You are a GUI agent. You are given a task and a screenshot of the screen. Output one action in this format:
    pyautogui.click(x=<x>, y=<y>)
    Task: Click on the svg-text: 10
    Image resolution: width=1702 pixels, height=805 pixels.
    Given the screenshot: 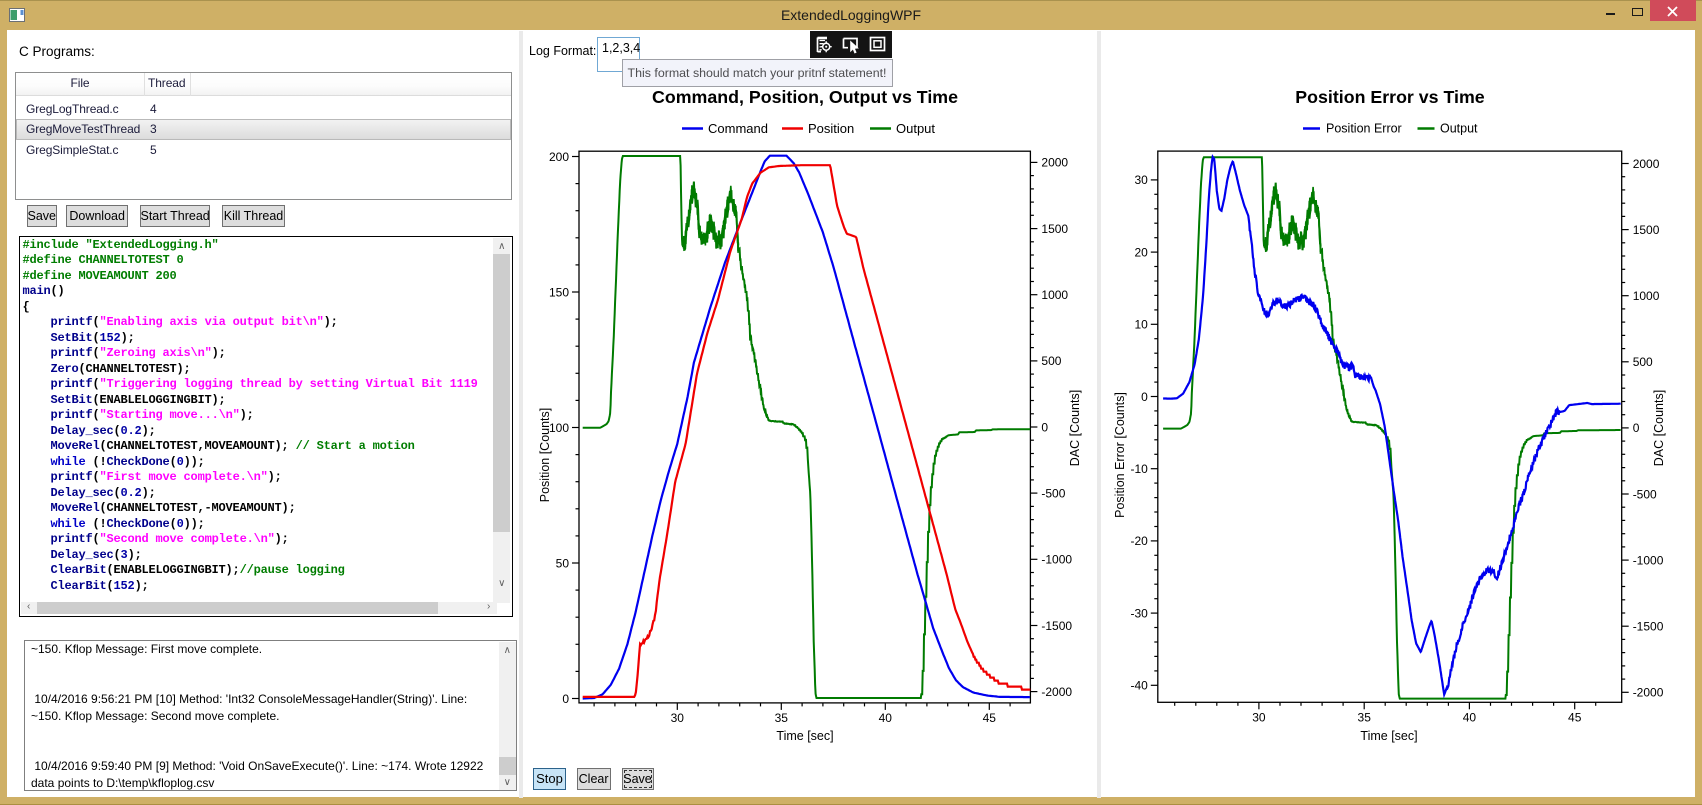 What is the action you would take?
    pyautogui.click(x=1141, y=325)
    